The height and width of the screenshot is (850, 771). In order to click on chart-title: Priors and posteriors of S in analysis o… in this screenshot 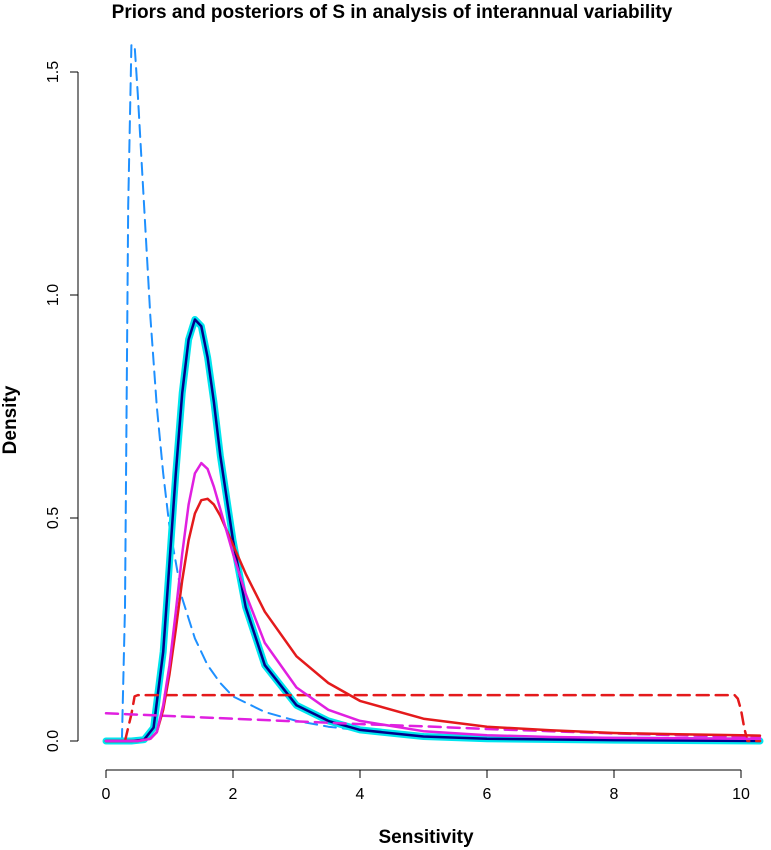, I will do `click(392, 12)`.